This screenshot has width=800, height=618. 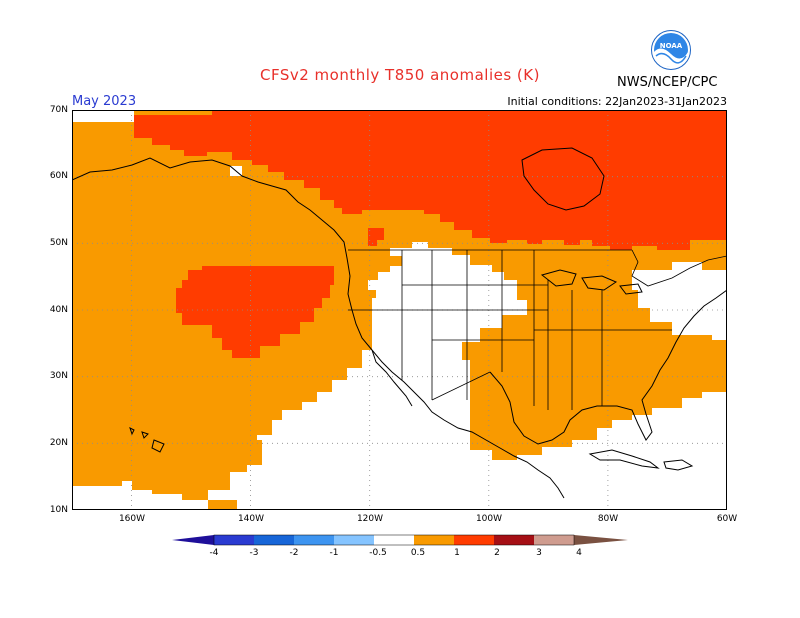 I want to click on colorbar-label: -1, so click(x=334, y=553).